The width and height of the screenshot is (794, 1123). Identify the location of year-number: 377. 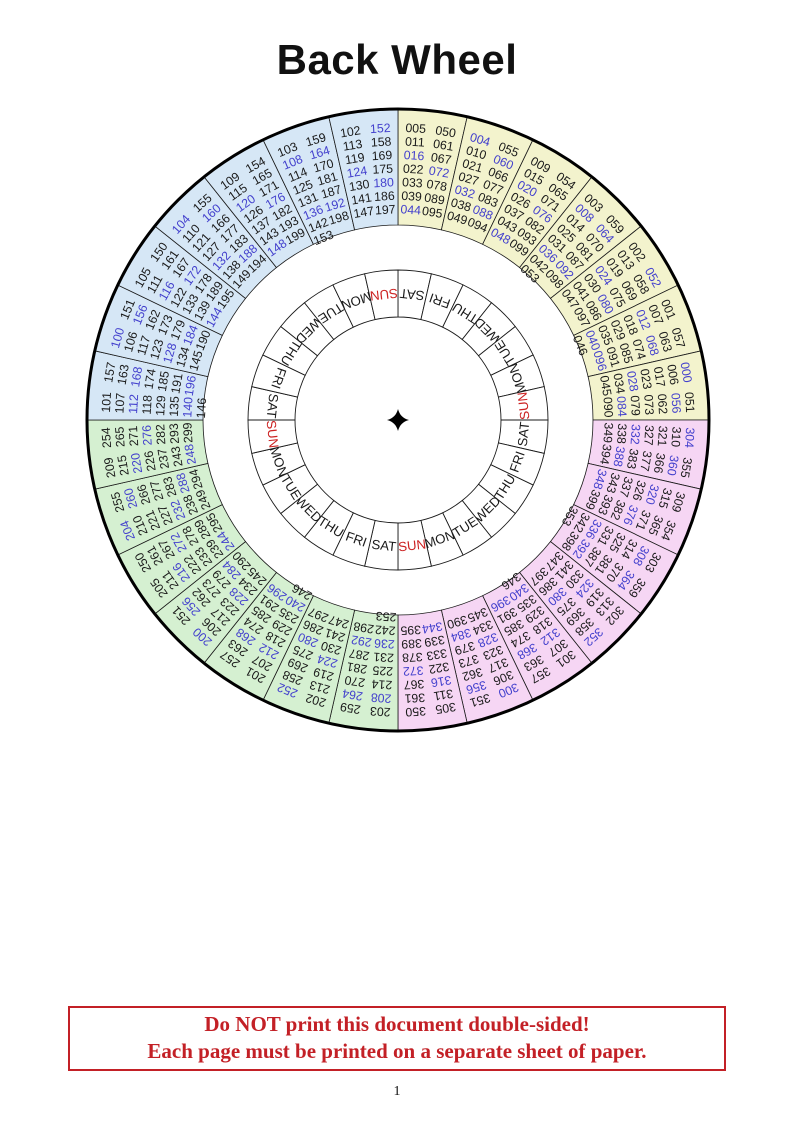
(645, 461).